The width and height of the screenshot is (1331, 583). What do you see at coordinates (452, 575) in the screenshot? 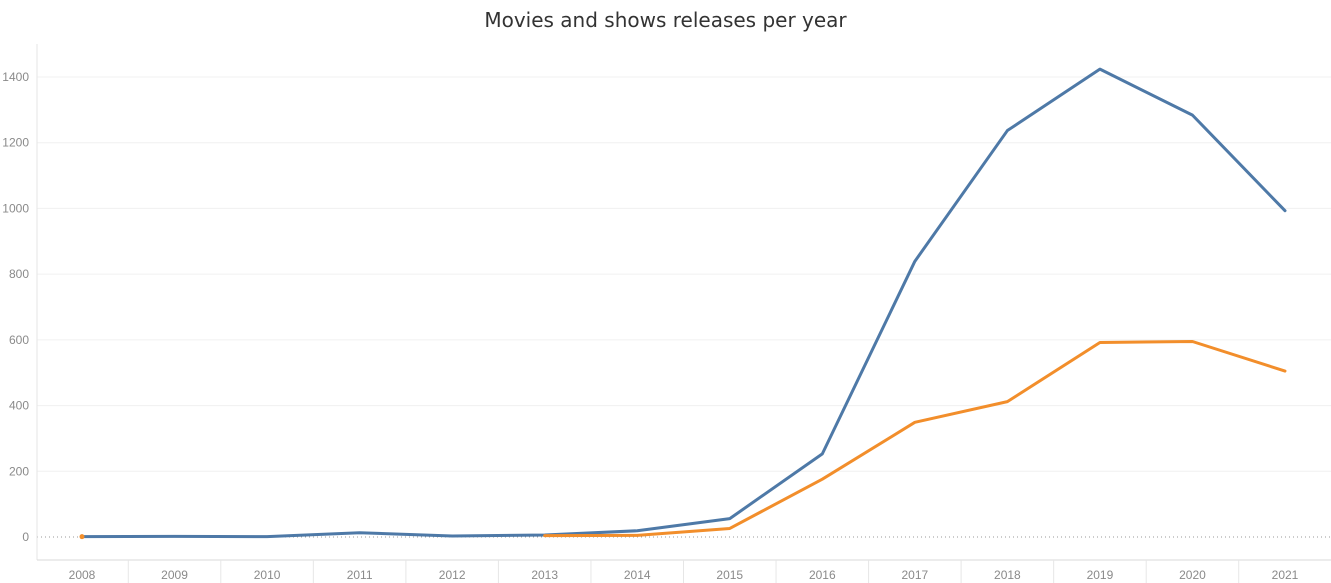
I see `x-tick-label: 2012` at bounding box center [452, 575].